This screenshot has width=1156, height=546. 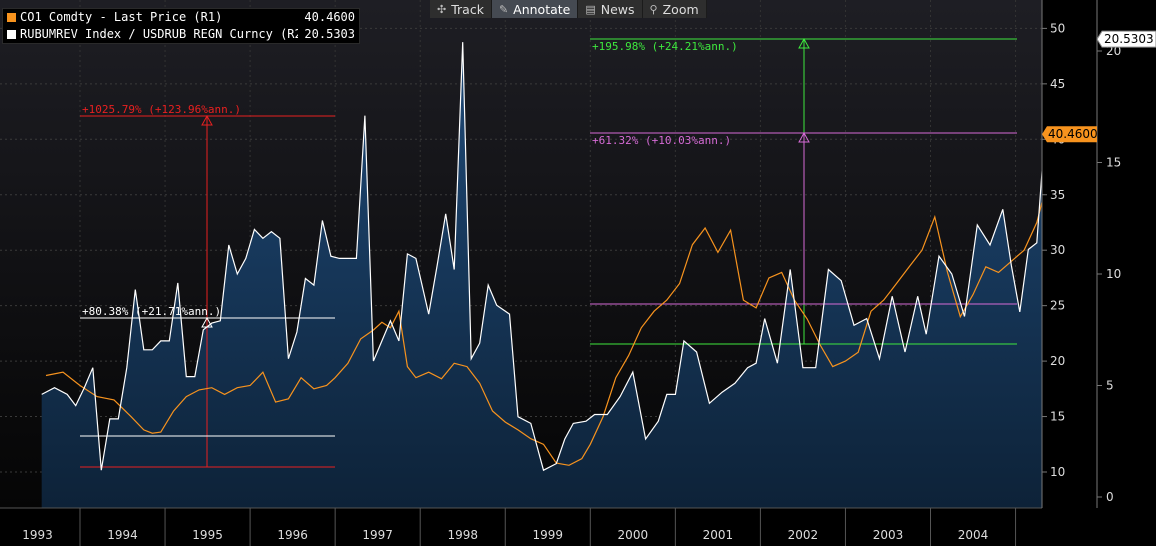 What do you see at coordinates (377, 535) in the screenshot?
I see `x-tick-label: 1997` at bounding box center [377, 535].